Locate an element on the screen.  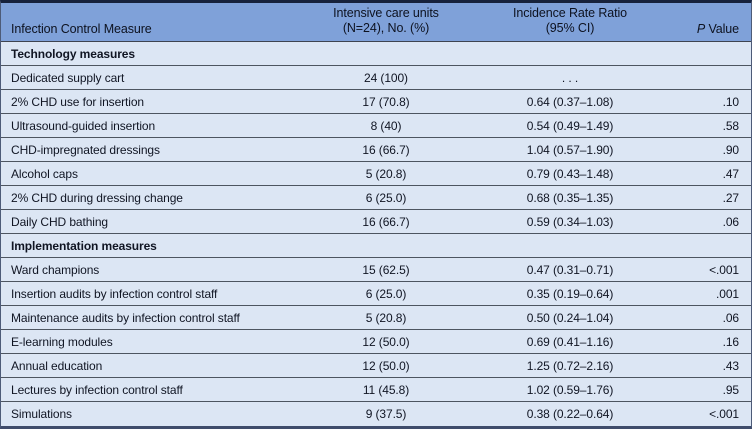
irr-cell: 0.54 (0.49–1.49) is located at coordinates (570, 125).